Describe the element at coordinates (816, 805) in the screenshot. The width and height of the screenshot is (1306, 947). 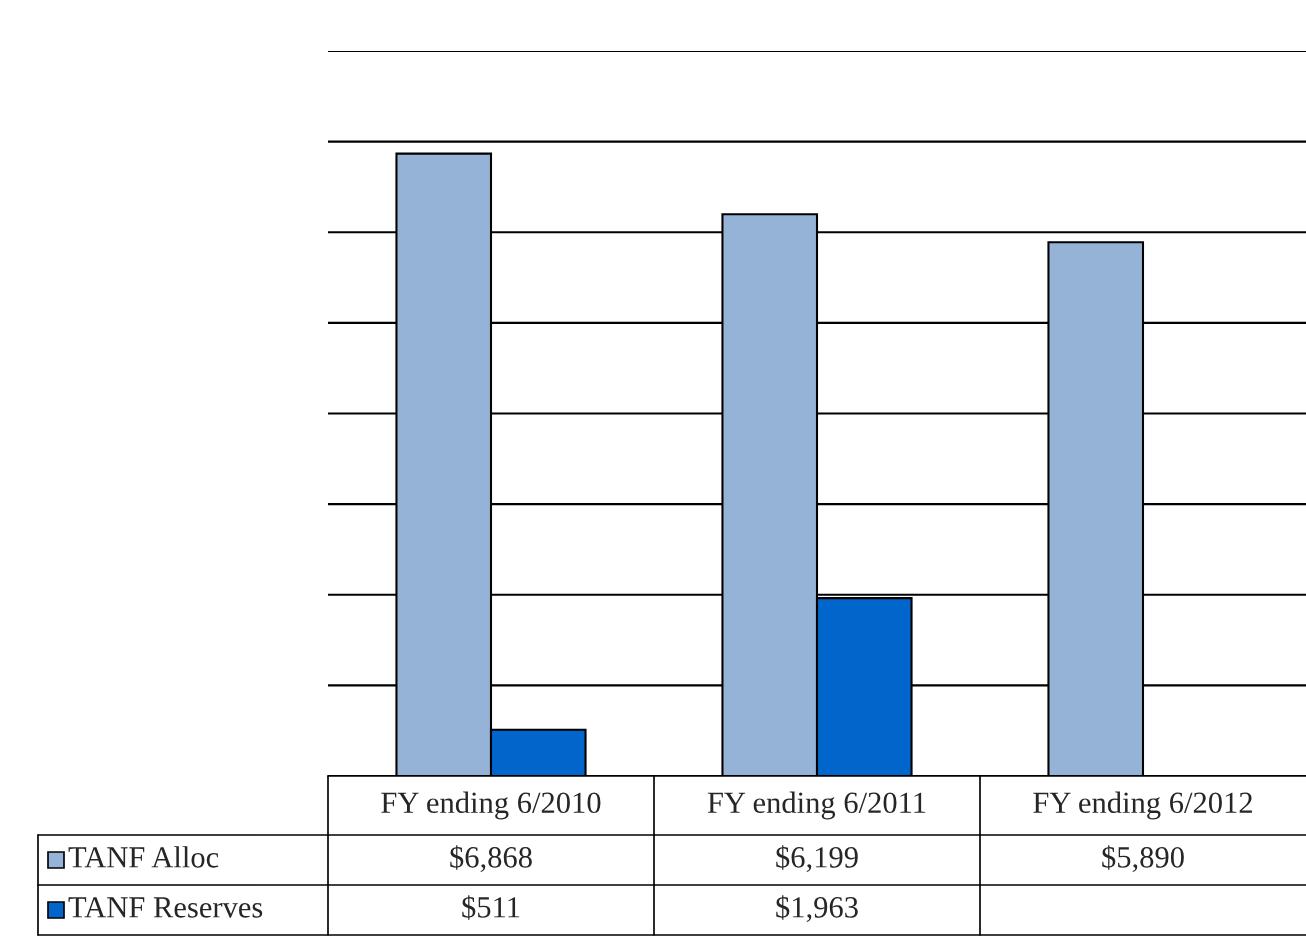
I see `x-tick-label: FY ending 6/2011` at that location.